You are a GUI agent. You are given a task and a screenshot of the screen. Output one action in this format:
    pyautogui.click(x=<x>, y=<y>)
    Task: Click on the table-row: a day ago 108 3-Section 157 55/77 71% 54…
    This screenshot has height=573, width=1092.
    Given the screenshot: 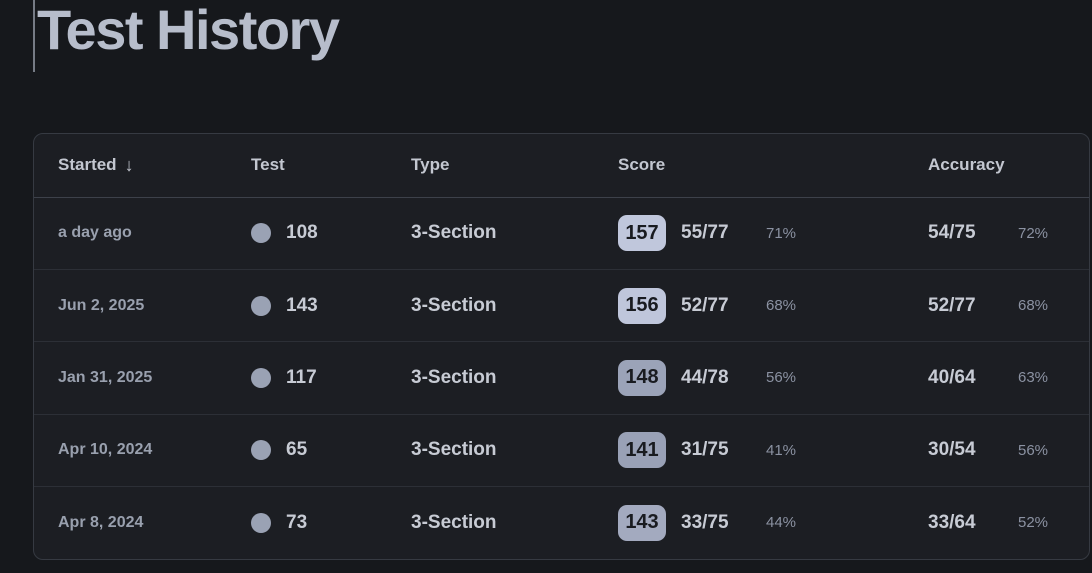 What is the action you would take?
    pyautogui.click(x=561, y=234)
    